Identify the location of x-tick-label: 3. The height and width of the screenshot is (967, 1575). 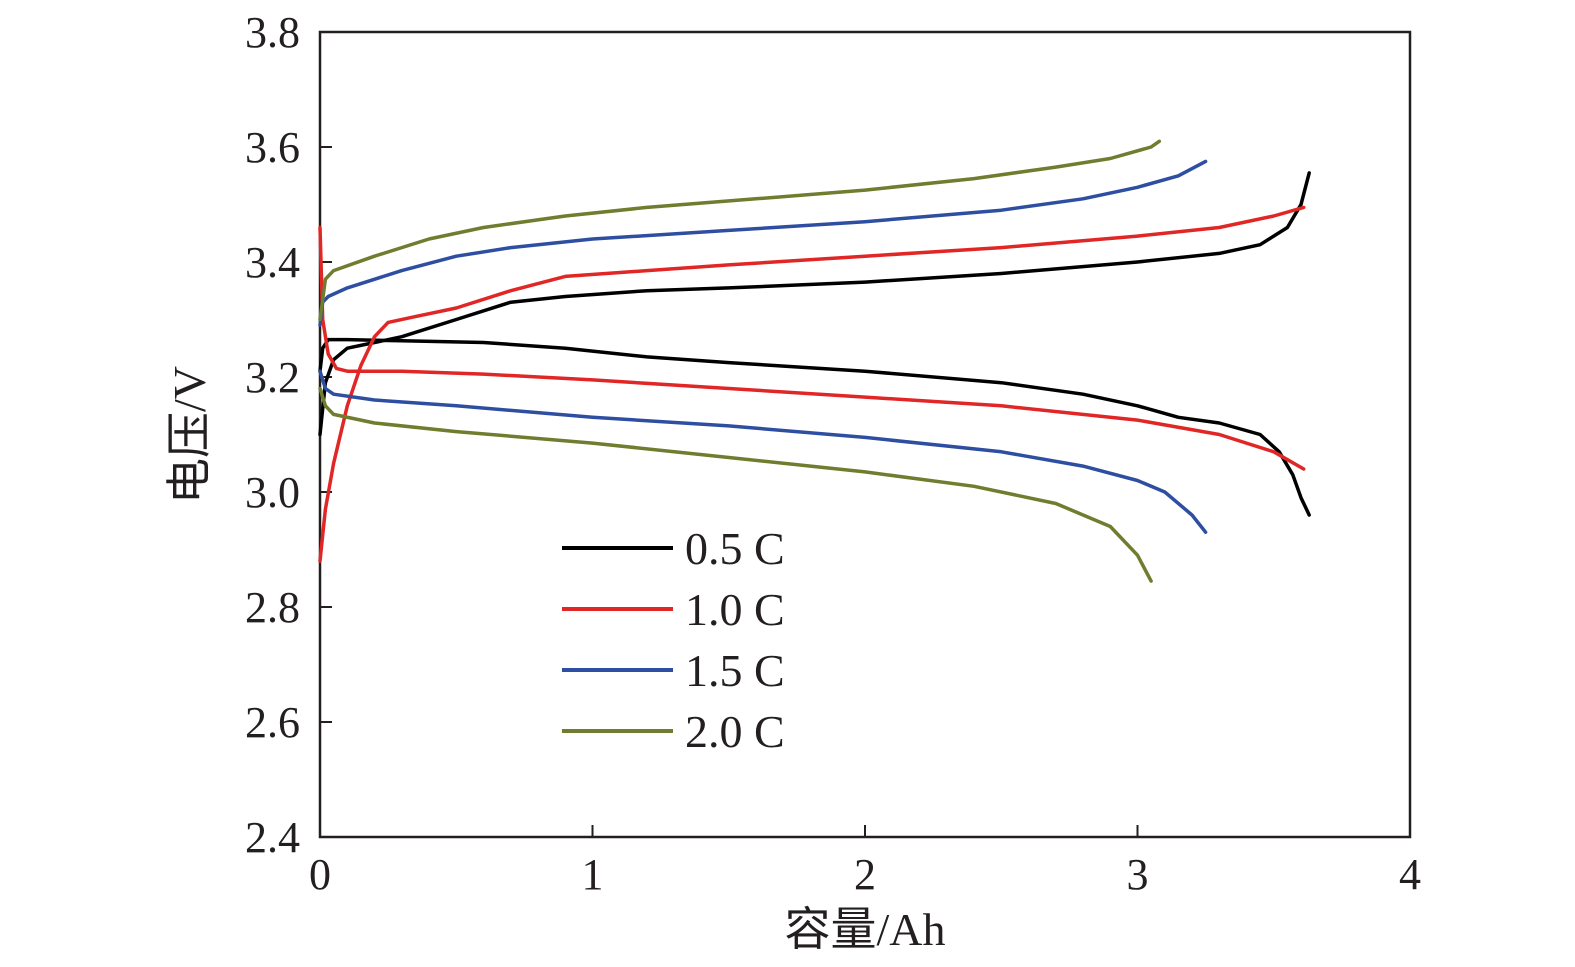
(1138, 874).